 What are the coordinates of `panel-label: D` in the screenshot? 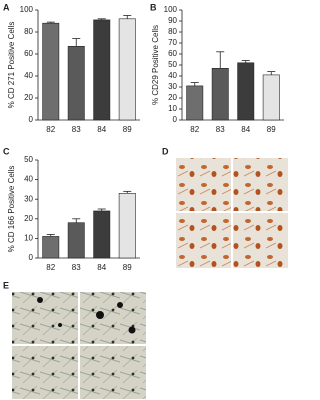 It's located at (165, 151).